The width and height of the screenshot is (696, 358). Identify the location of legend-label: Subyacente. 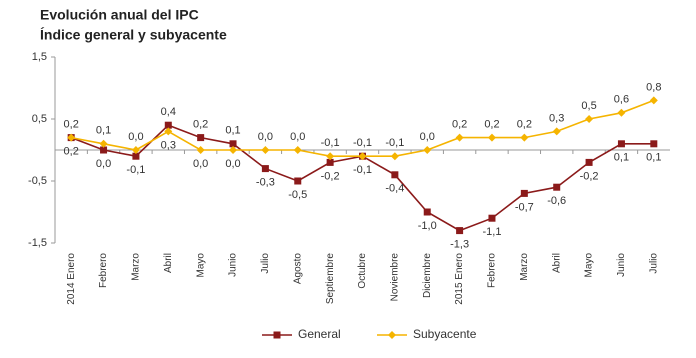
(445, 334).